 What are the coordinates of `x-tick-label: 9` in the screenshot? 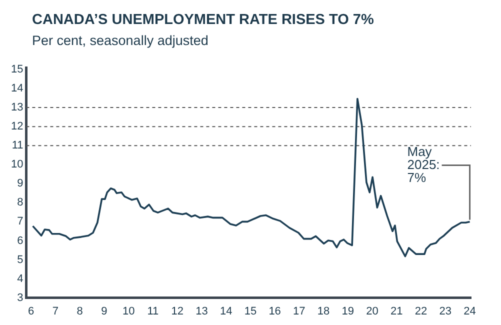 It's located at (104, 311).